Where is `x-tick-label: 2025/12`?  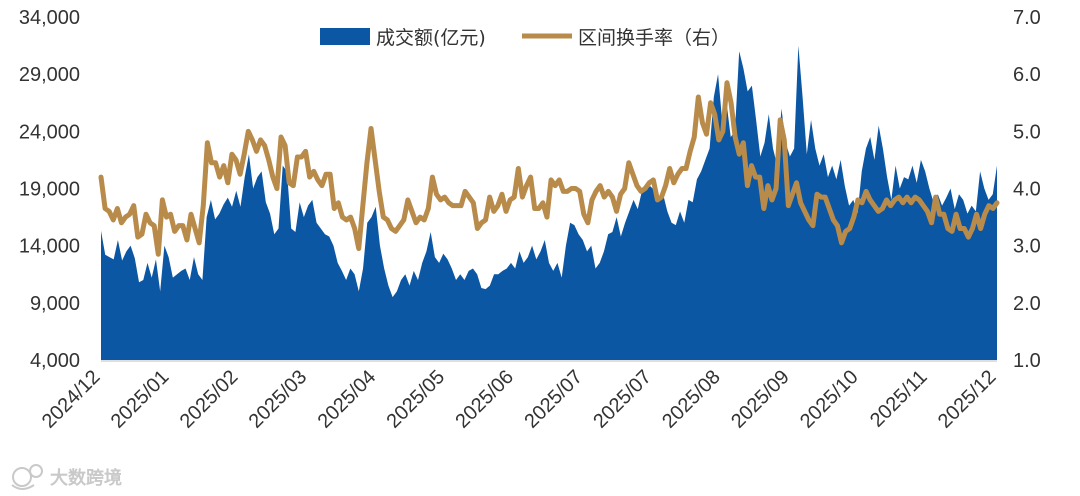
x-tick-label: 2025/12 is located at coordinates (967, 399).